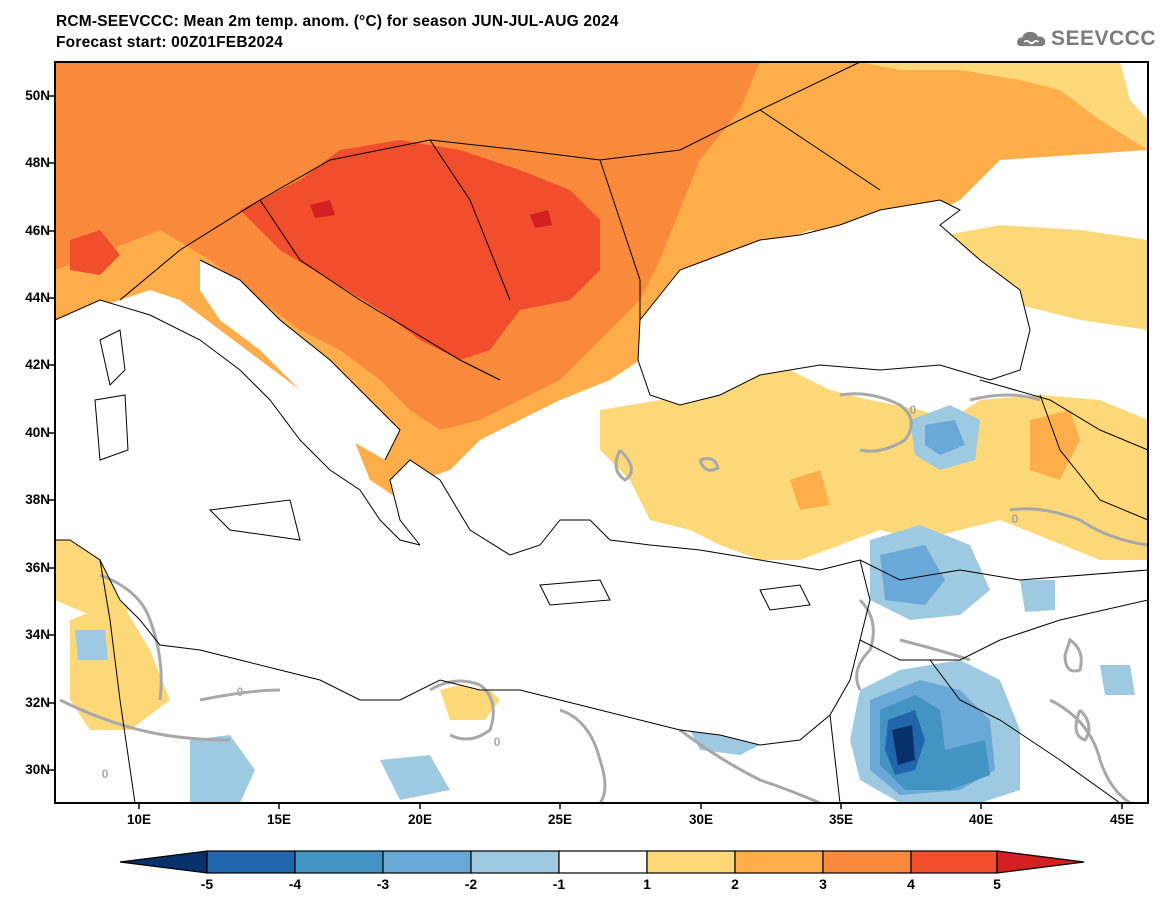 This screenshot has width=1165, height=907. What do you see at coordinates (559, 884) in the screenshot?
I see `colorbar-tick-label: -1` at bounding box center [559, 884].